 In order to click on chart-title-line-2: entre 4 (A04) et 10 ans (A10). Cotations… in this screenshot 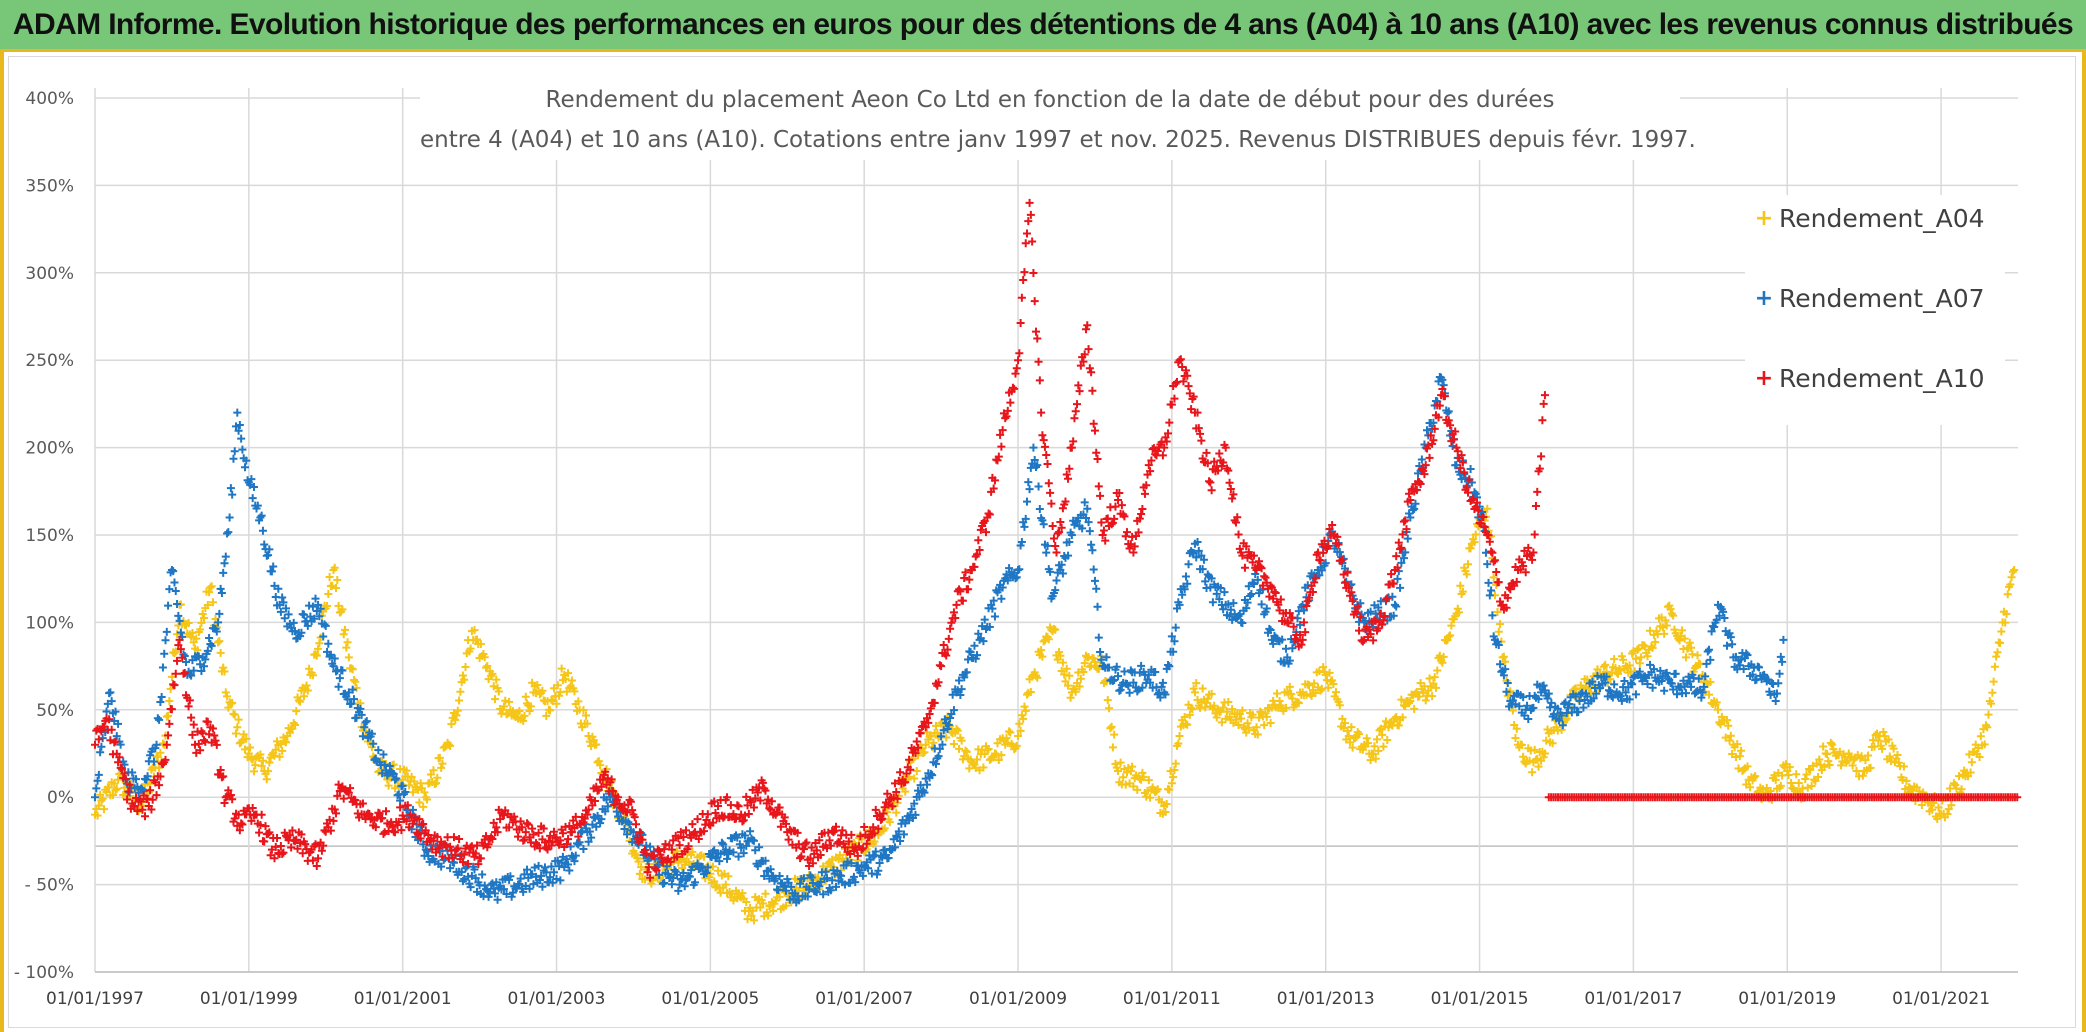, I will do `click(1058, 140)`.